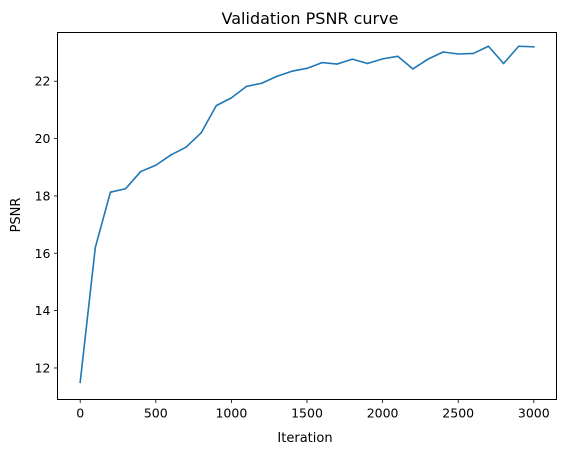  Describe the element at coordinates (16, 215) in the screenshot. I see `y-axis-label: PSNR` at that location.